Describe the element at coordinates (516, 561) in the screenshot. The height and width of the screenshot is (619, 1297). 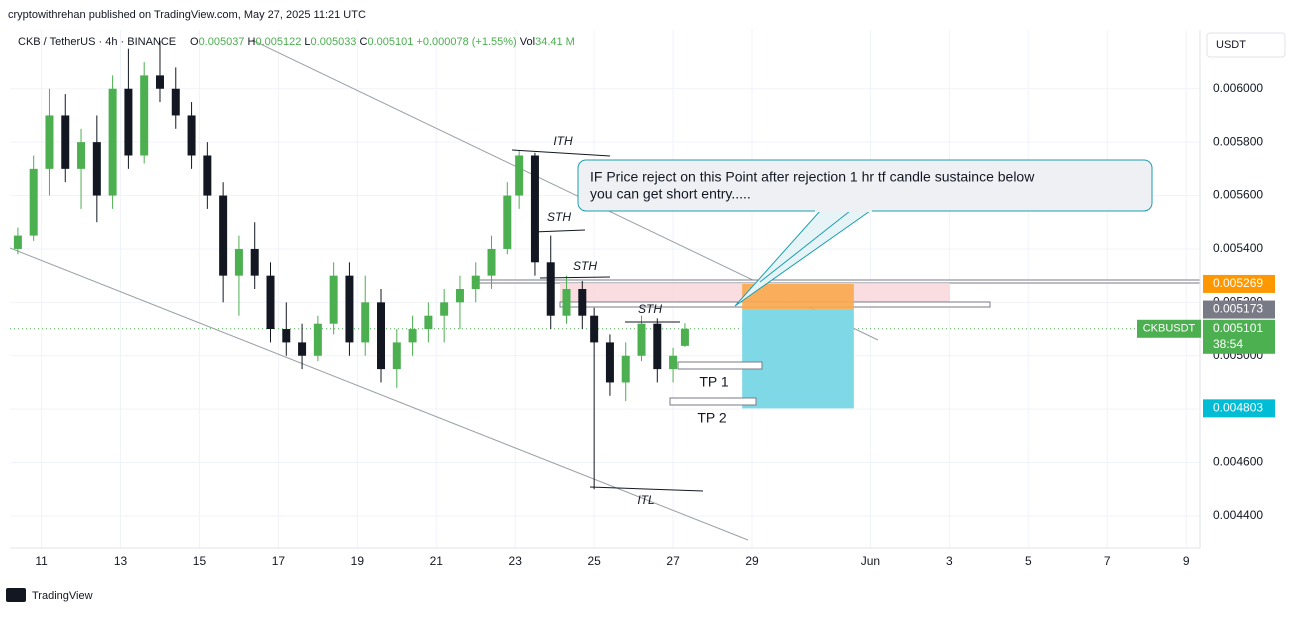
I see `x-tick-label: 23` at that location.